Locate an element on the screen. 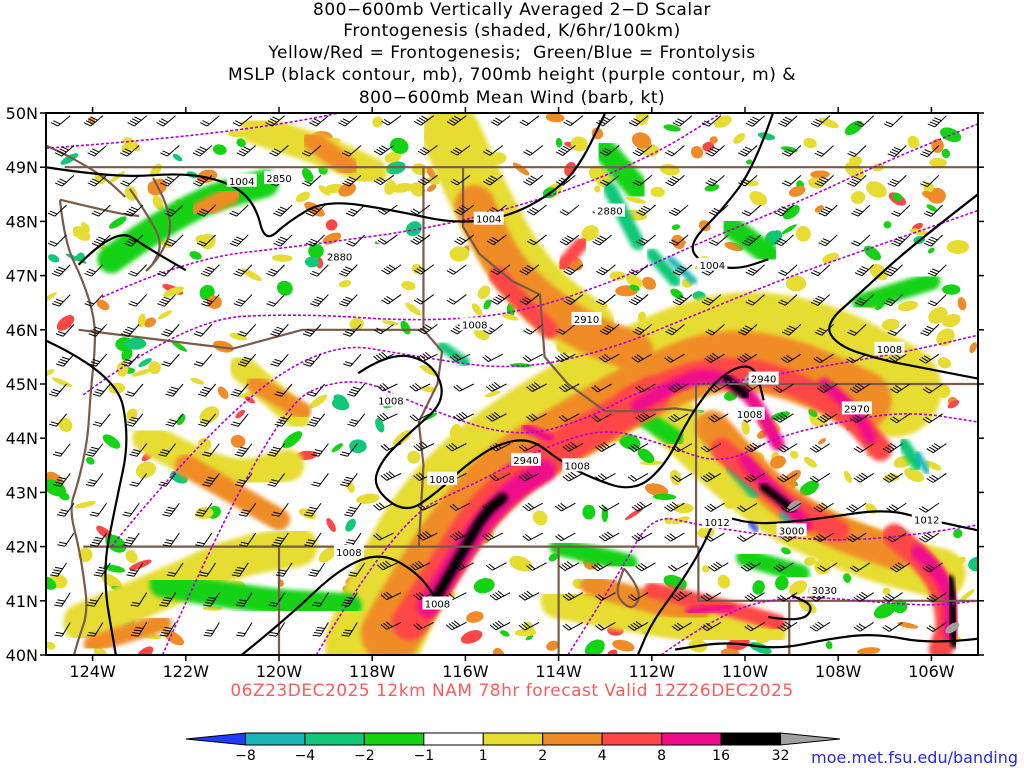  svg-text: 1012 is located at coordinates (716, 523).